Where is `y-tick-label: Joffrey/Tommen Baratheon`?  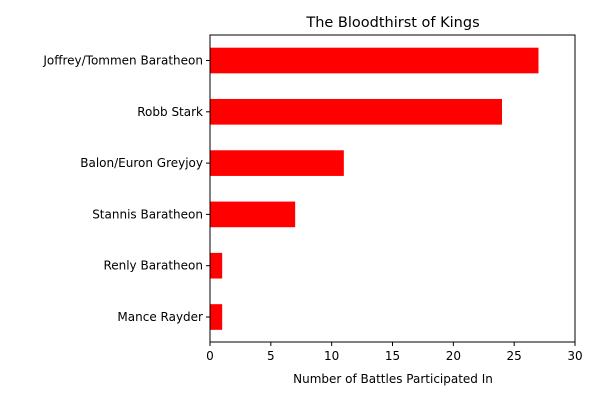 y-tick-label: Joffrey/Tommen Baratheon is located at coordinates (122, 61).